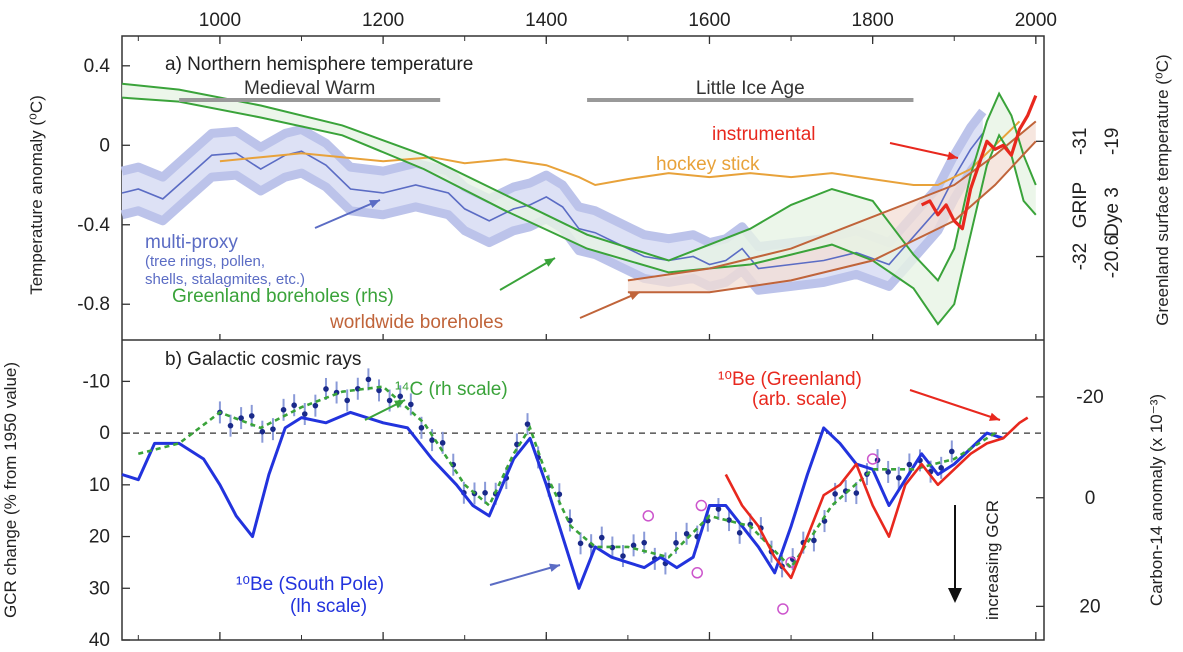  Describe the element at coordinates (36, 195) in the screenshot. I see `panel-a-ylabel: Temperature anomaly (⁰C)` at that location.